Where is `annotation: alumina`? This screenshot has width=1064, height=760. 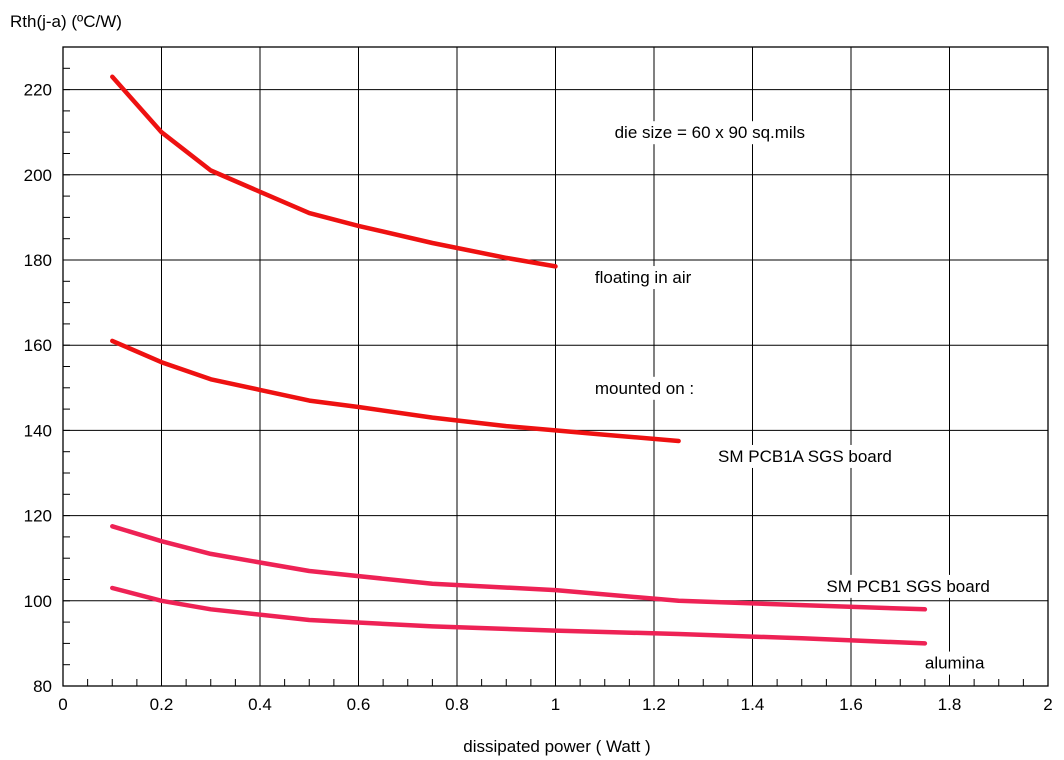
annotation: alumina is located at coordinates (954, 663).